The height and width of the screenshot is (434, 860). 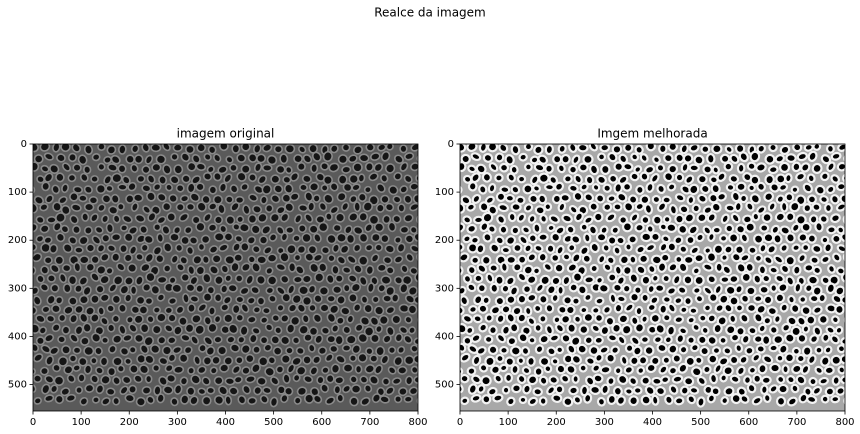 What do you see at coordinates (460, 422) in the screenshot?
I see `x-tick-label: 0` at bounding box center [460, 422].